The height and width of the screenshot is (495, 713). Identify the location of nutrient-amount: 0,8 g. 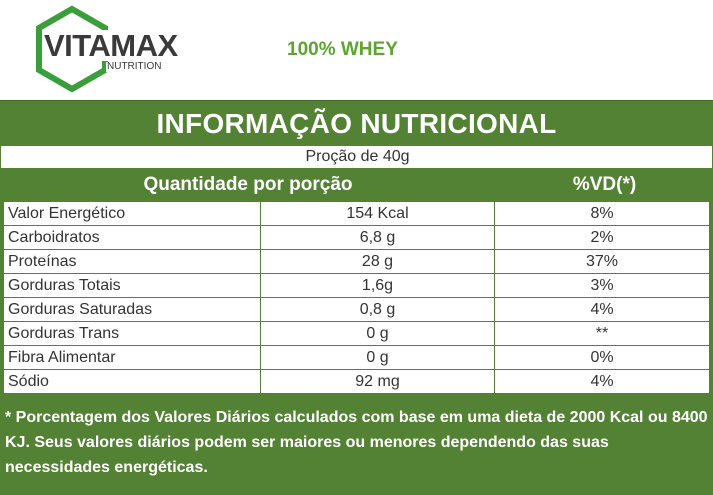
(377, 309).